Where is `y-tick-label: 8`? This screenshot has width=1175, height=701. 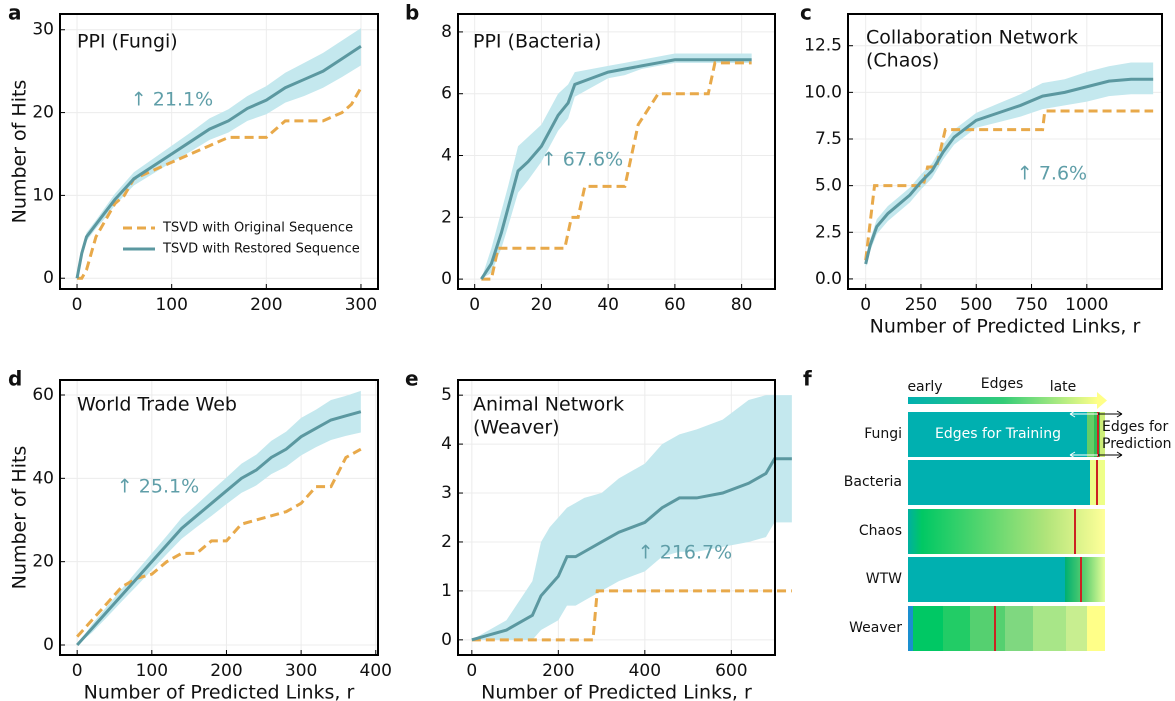
y-tick-label: 8 is located at coordinates (446, 32).